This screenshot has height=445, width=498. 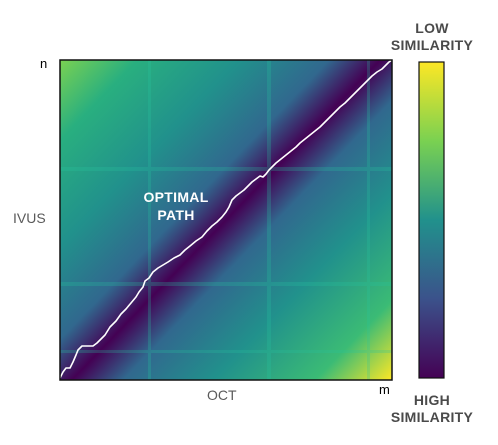 What do you see at coordinates (432, 400) in the screenshot?
I see `colorbar-bottom-line1: HIGH` at bounding box center [432, 400].